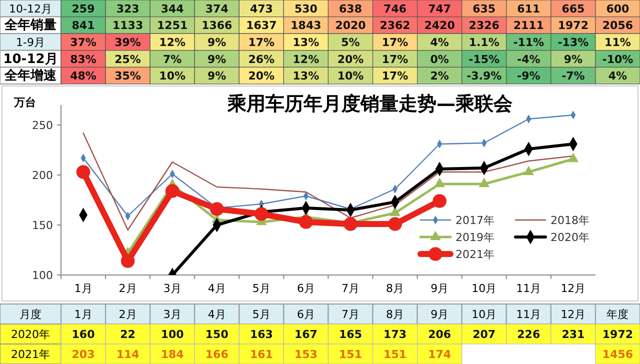 Image resolution: width=640 pixels, height=364 pixels. Describe the element at coordinates (474, 237) in the screenshot. I see `legend-label: 2019年` at that location.